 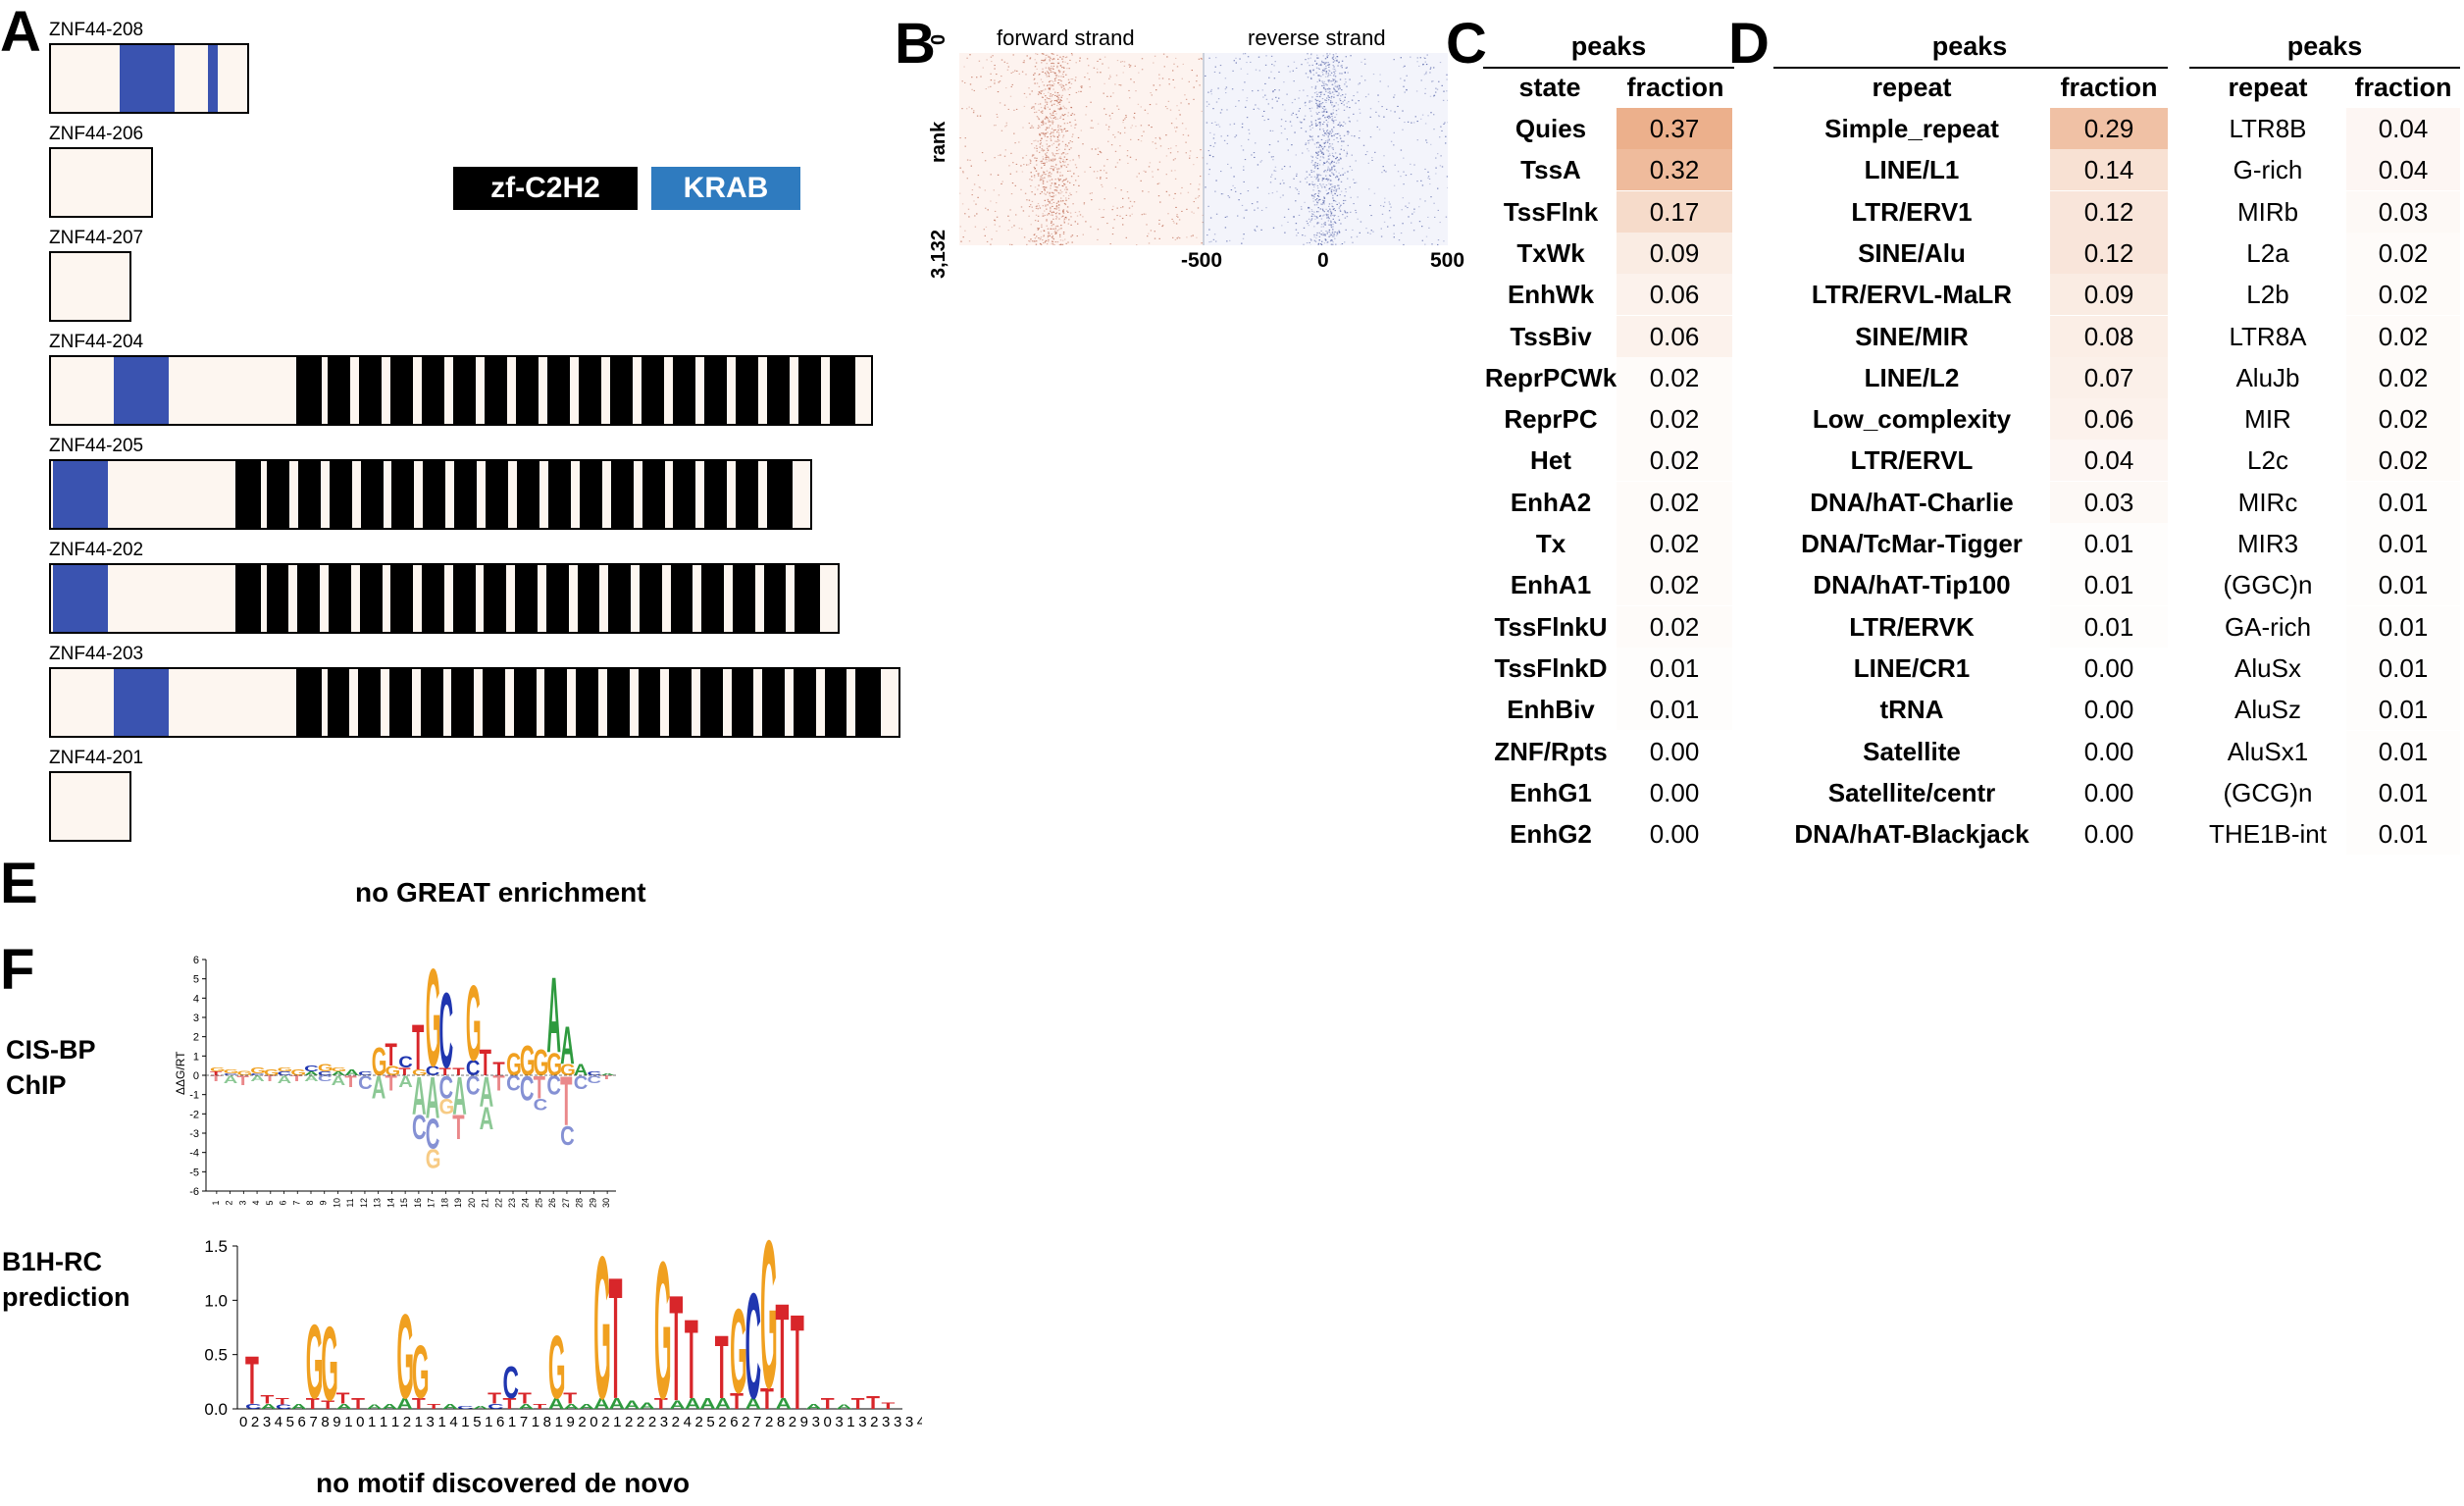 What do you see at coordinates (2267, 543) in the screenshot?
I see `repeat-subfamily-label: MIR3` at bounding box center [2267, 543].